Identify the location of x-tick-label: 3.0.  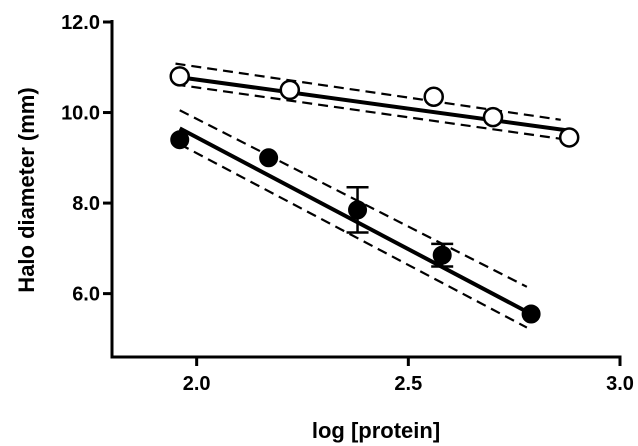
(620, 384).